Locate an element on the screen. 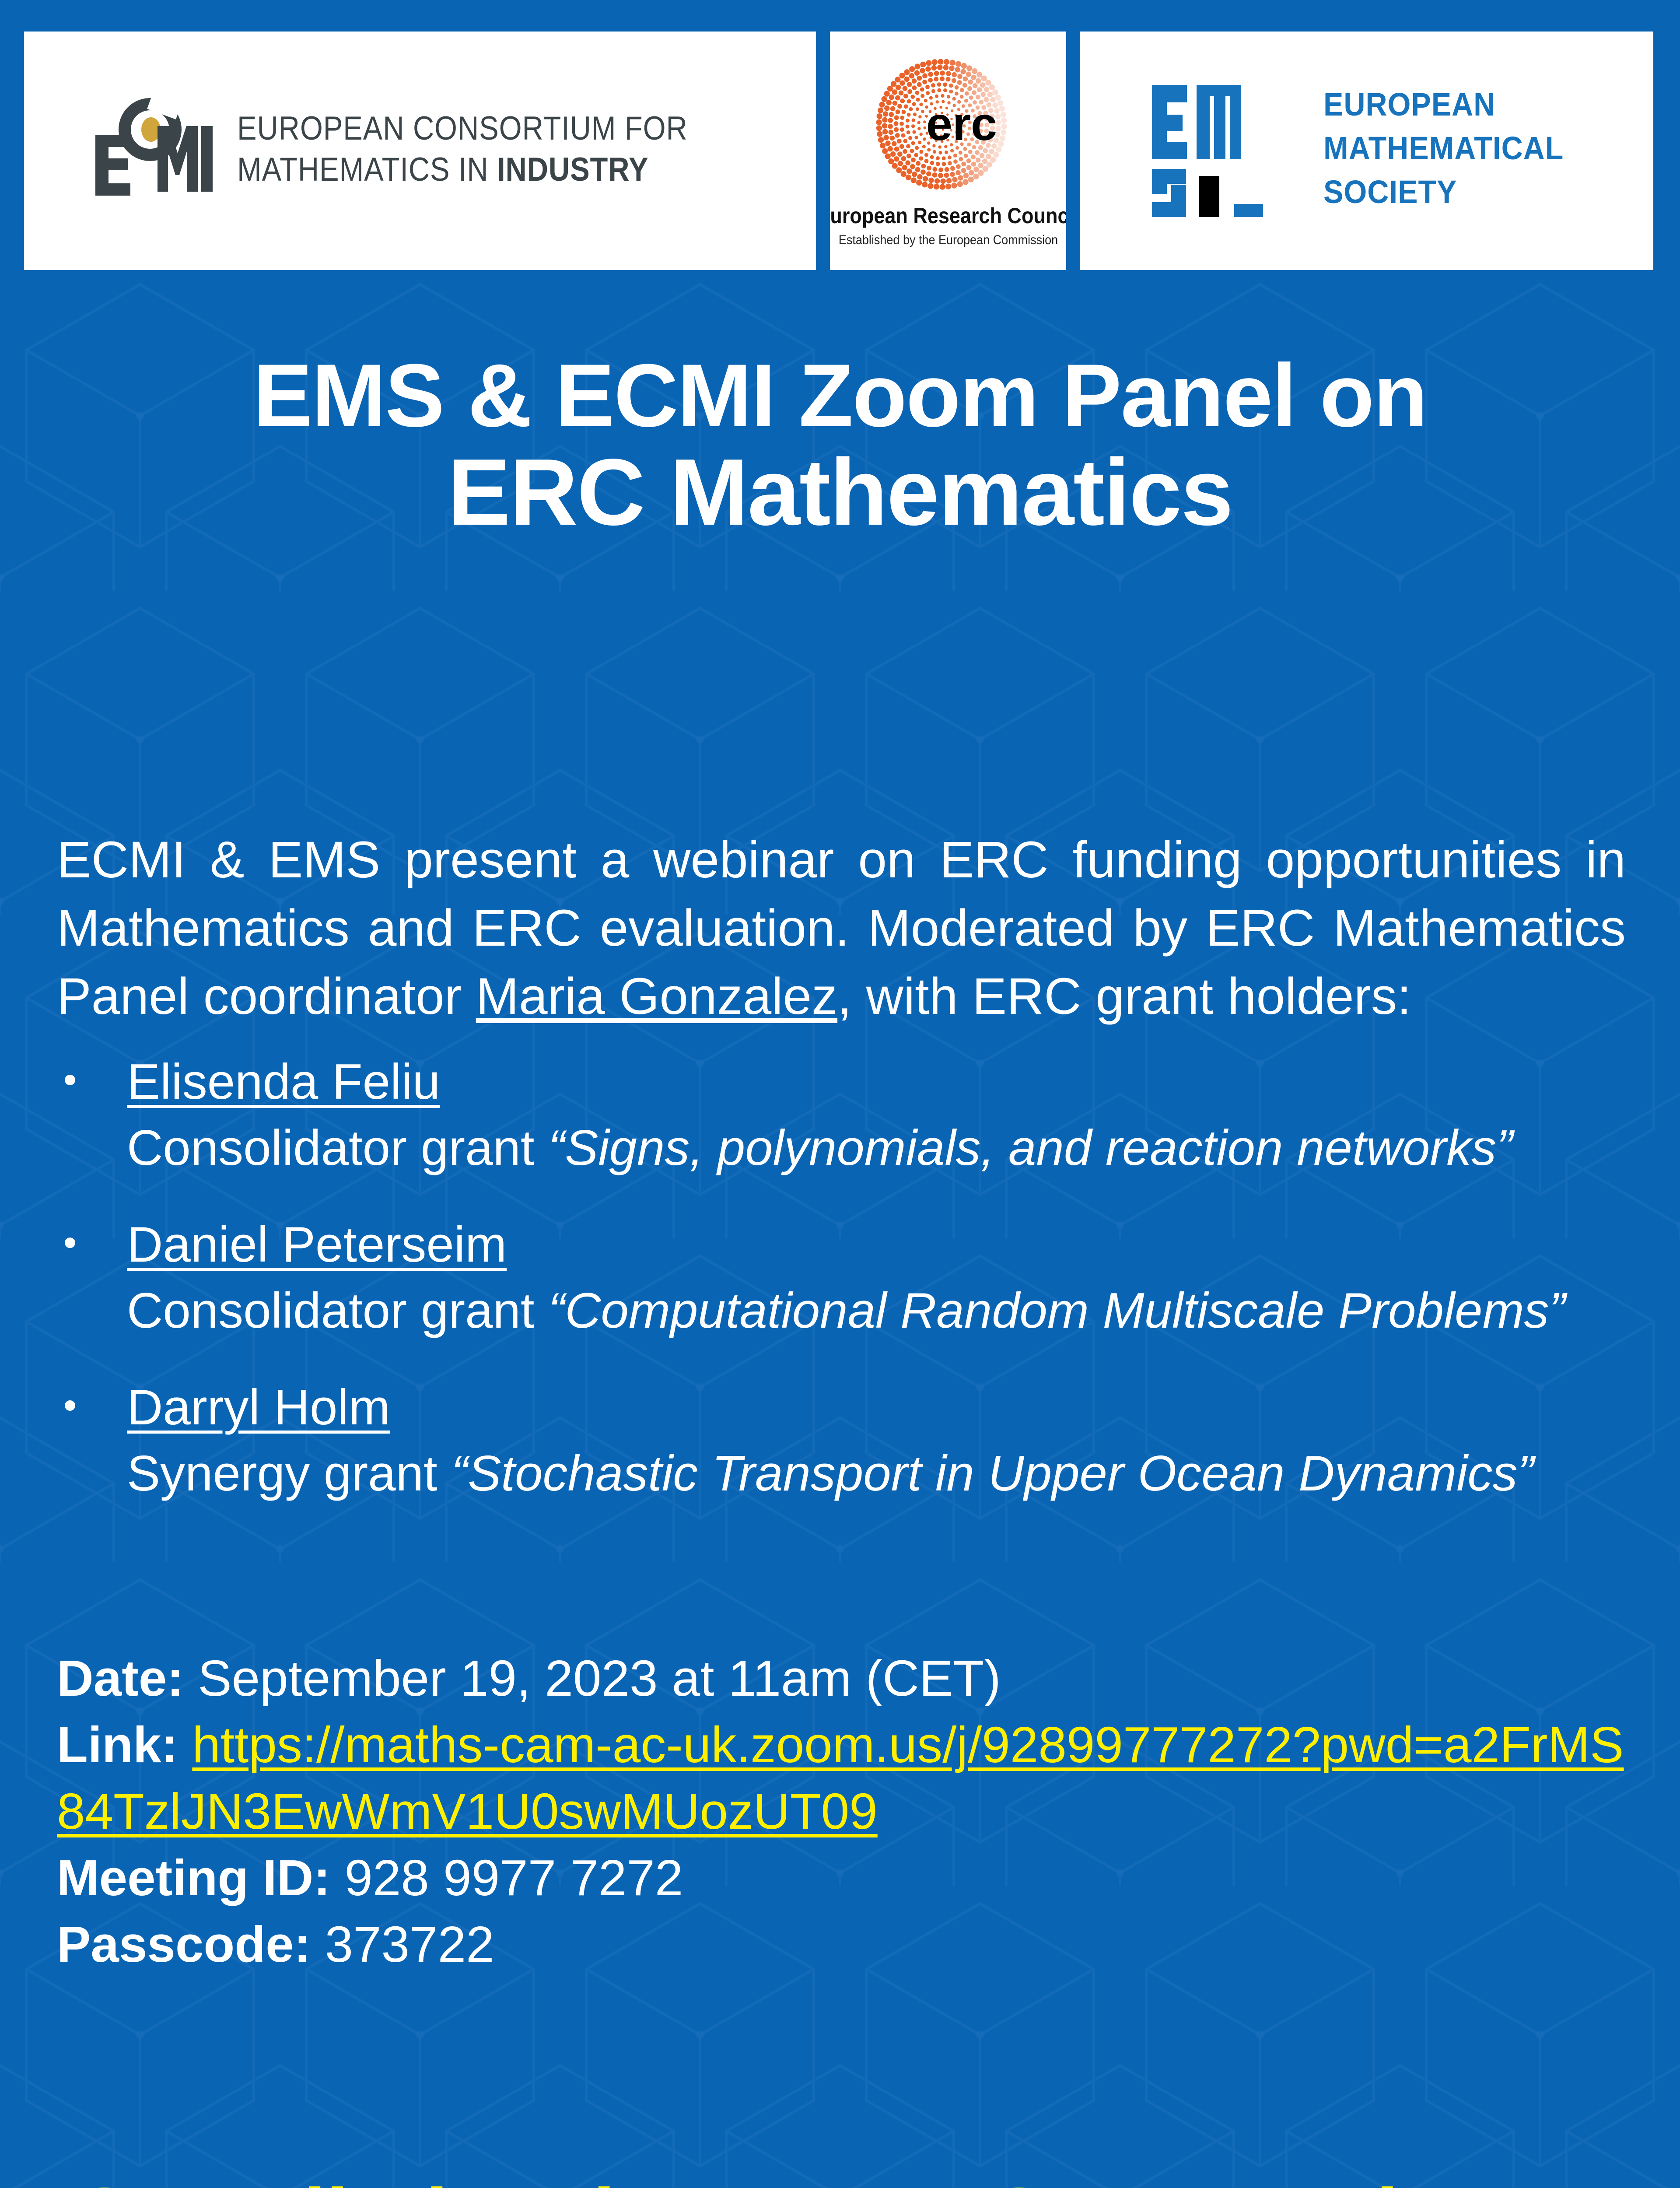 Image resolution: width=1680 pixels, height=2188 pixels. date-label: Date: is located at coordinates (120, 1679).